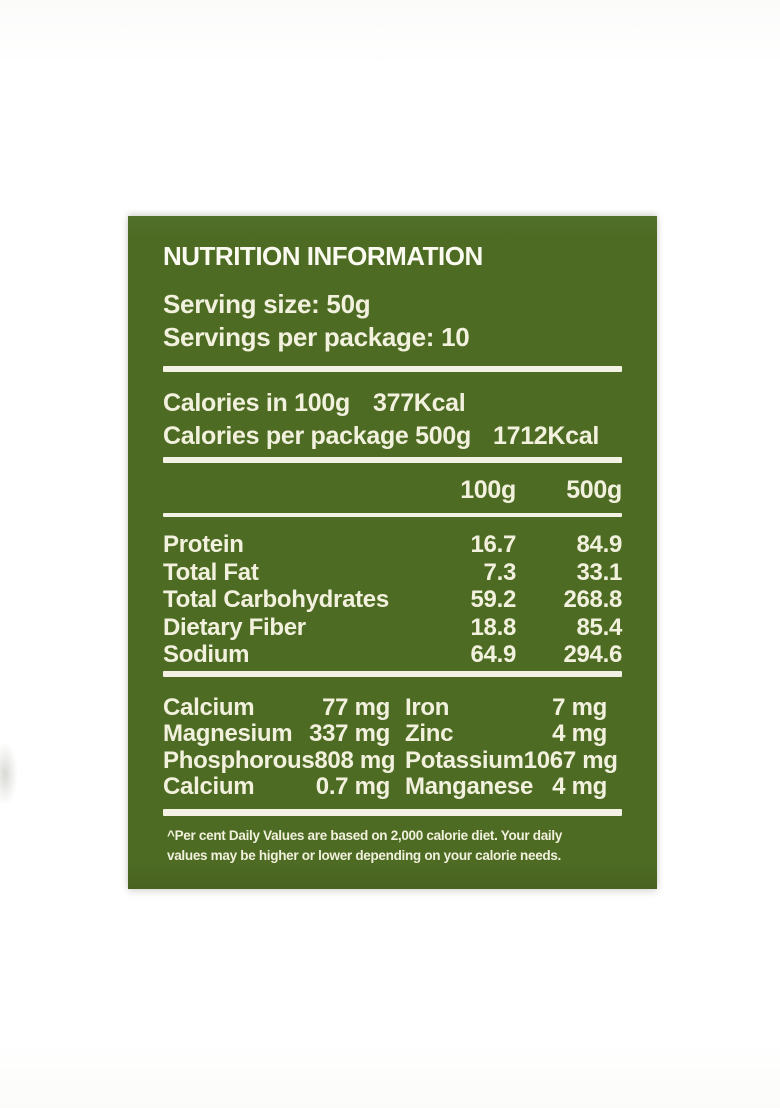  I want to click on nutrient-value-500g: 268.8, so click(592, 599).